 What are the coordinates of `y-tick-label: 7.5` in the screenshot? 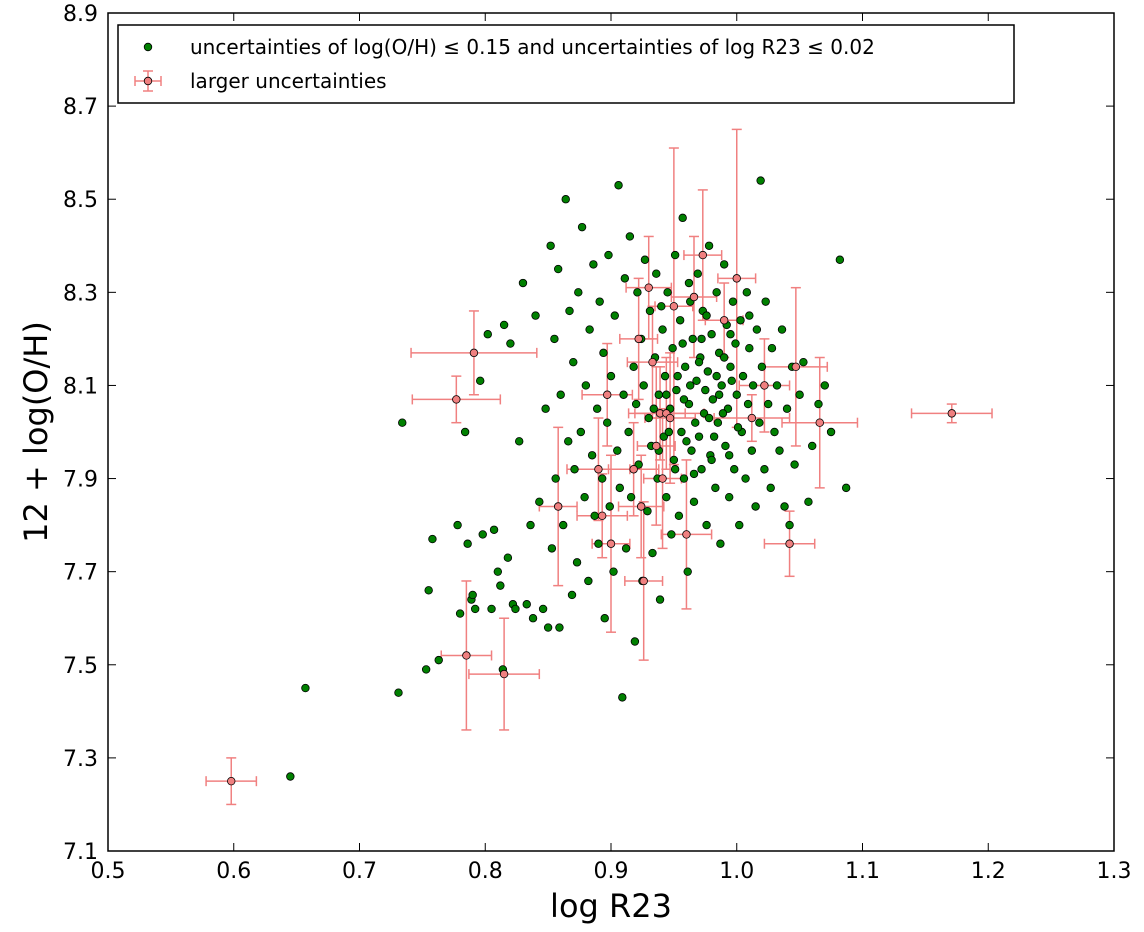 It's located at (80, 666).